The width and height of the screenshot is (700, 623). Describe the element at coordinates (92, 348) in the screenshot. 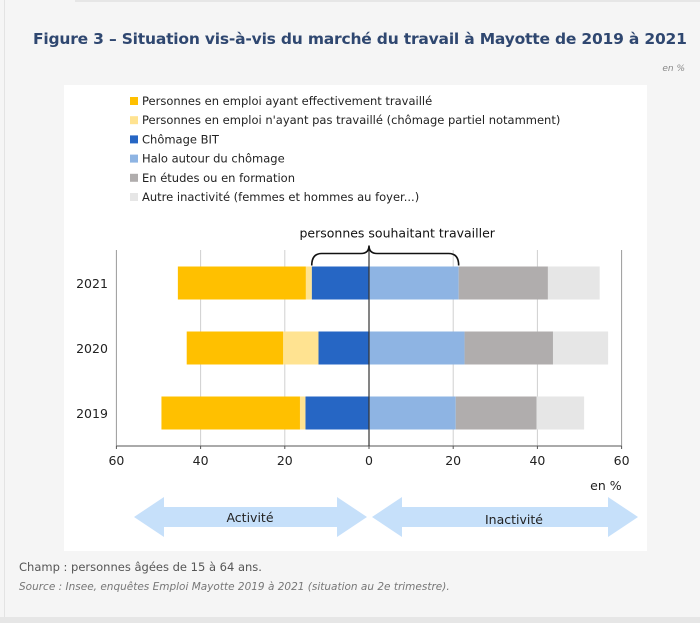

I see `category-label-2020: 2020` at that location.